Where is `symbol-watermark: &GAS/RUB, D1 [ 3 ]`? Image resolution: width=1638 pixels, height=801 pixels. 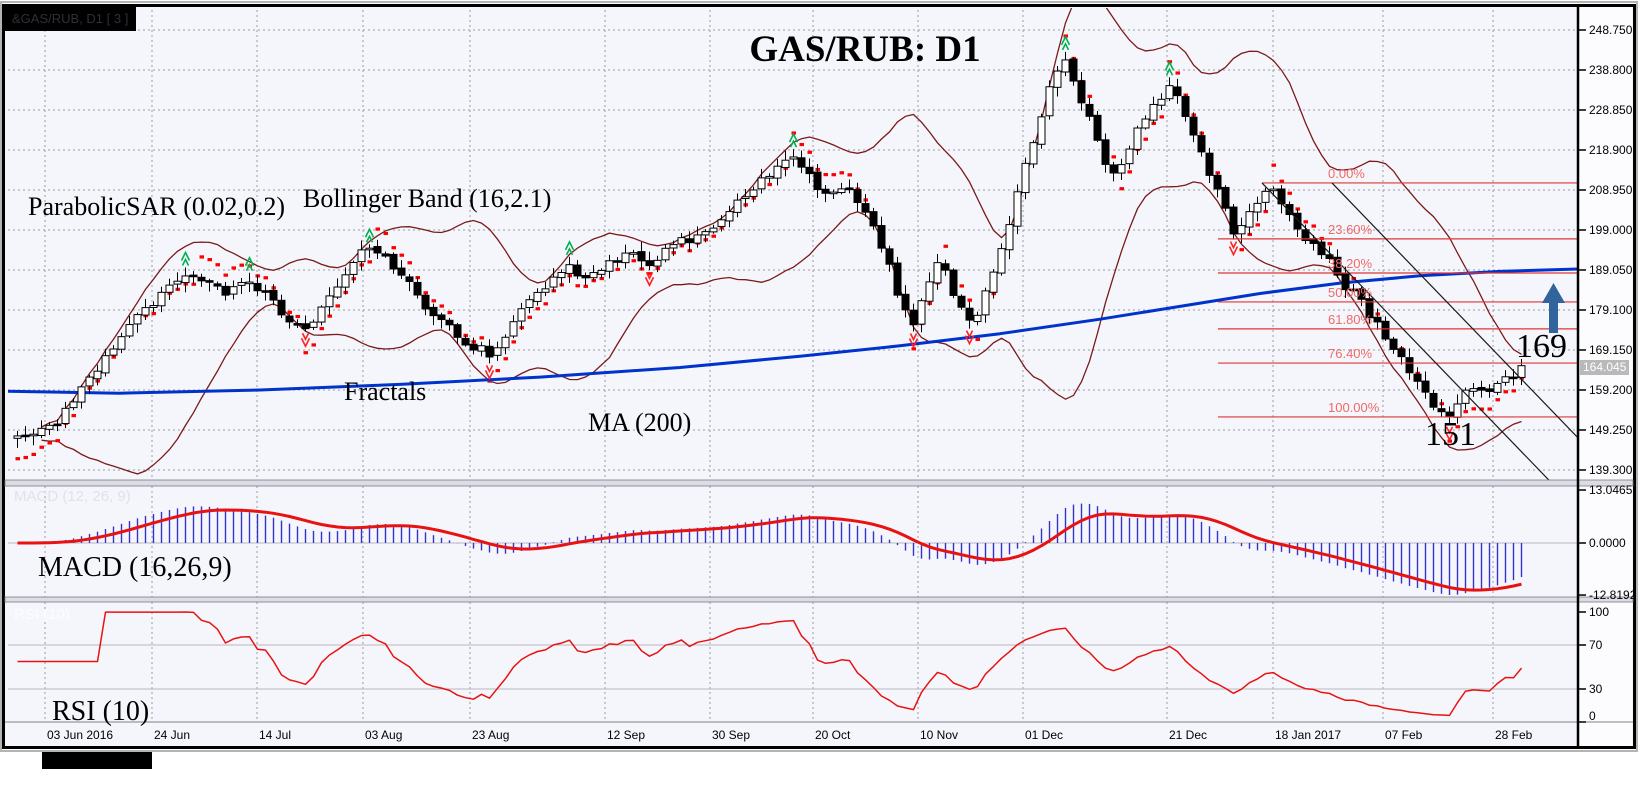
symbol-watermark: &GAS/RUB, D1 [ 3 ] is located at coordinates (70, 18).